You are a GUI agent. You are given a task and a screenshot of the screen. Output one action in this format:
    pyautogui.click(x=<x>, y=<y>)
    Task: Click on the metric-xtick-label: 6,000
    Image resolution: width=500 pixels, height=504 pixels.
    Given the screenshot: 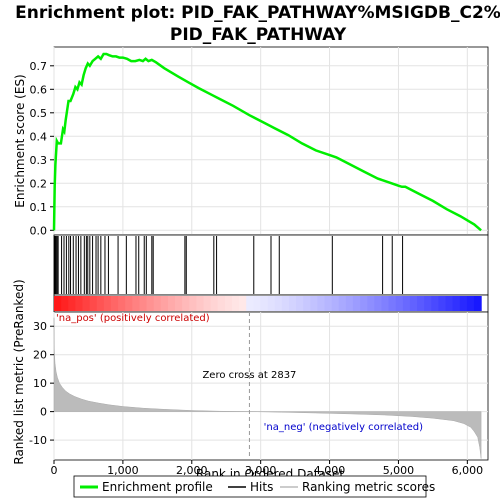 What is the action you would take?
    pyautogui.click(x=468, y=470)
    